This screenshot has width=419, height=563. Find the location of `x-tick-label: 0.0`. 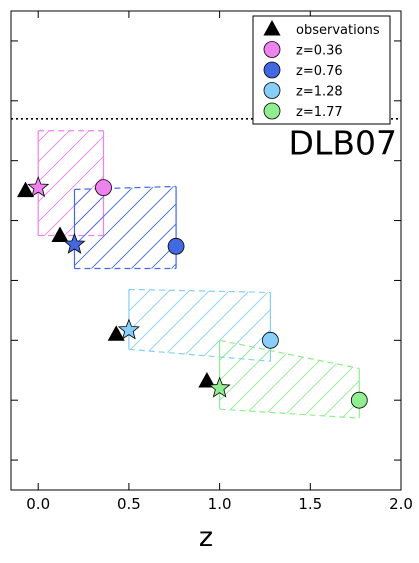

x-tick-label: 0.0 is located at coordinates (38, 504).